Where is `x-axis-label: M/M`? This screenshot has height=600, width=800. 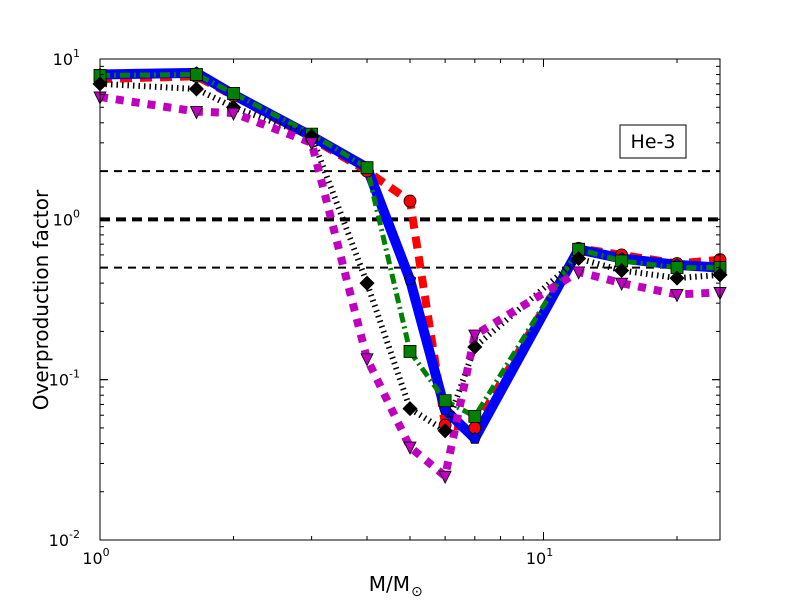 x-axis-label: M/M is located at coordinates (389, 584).